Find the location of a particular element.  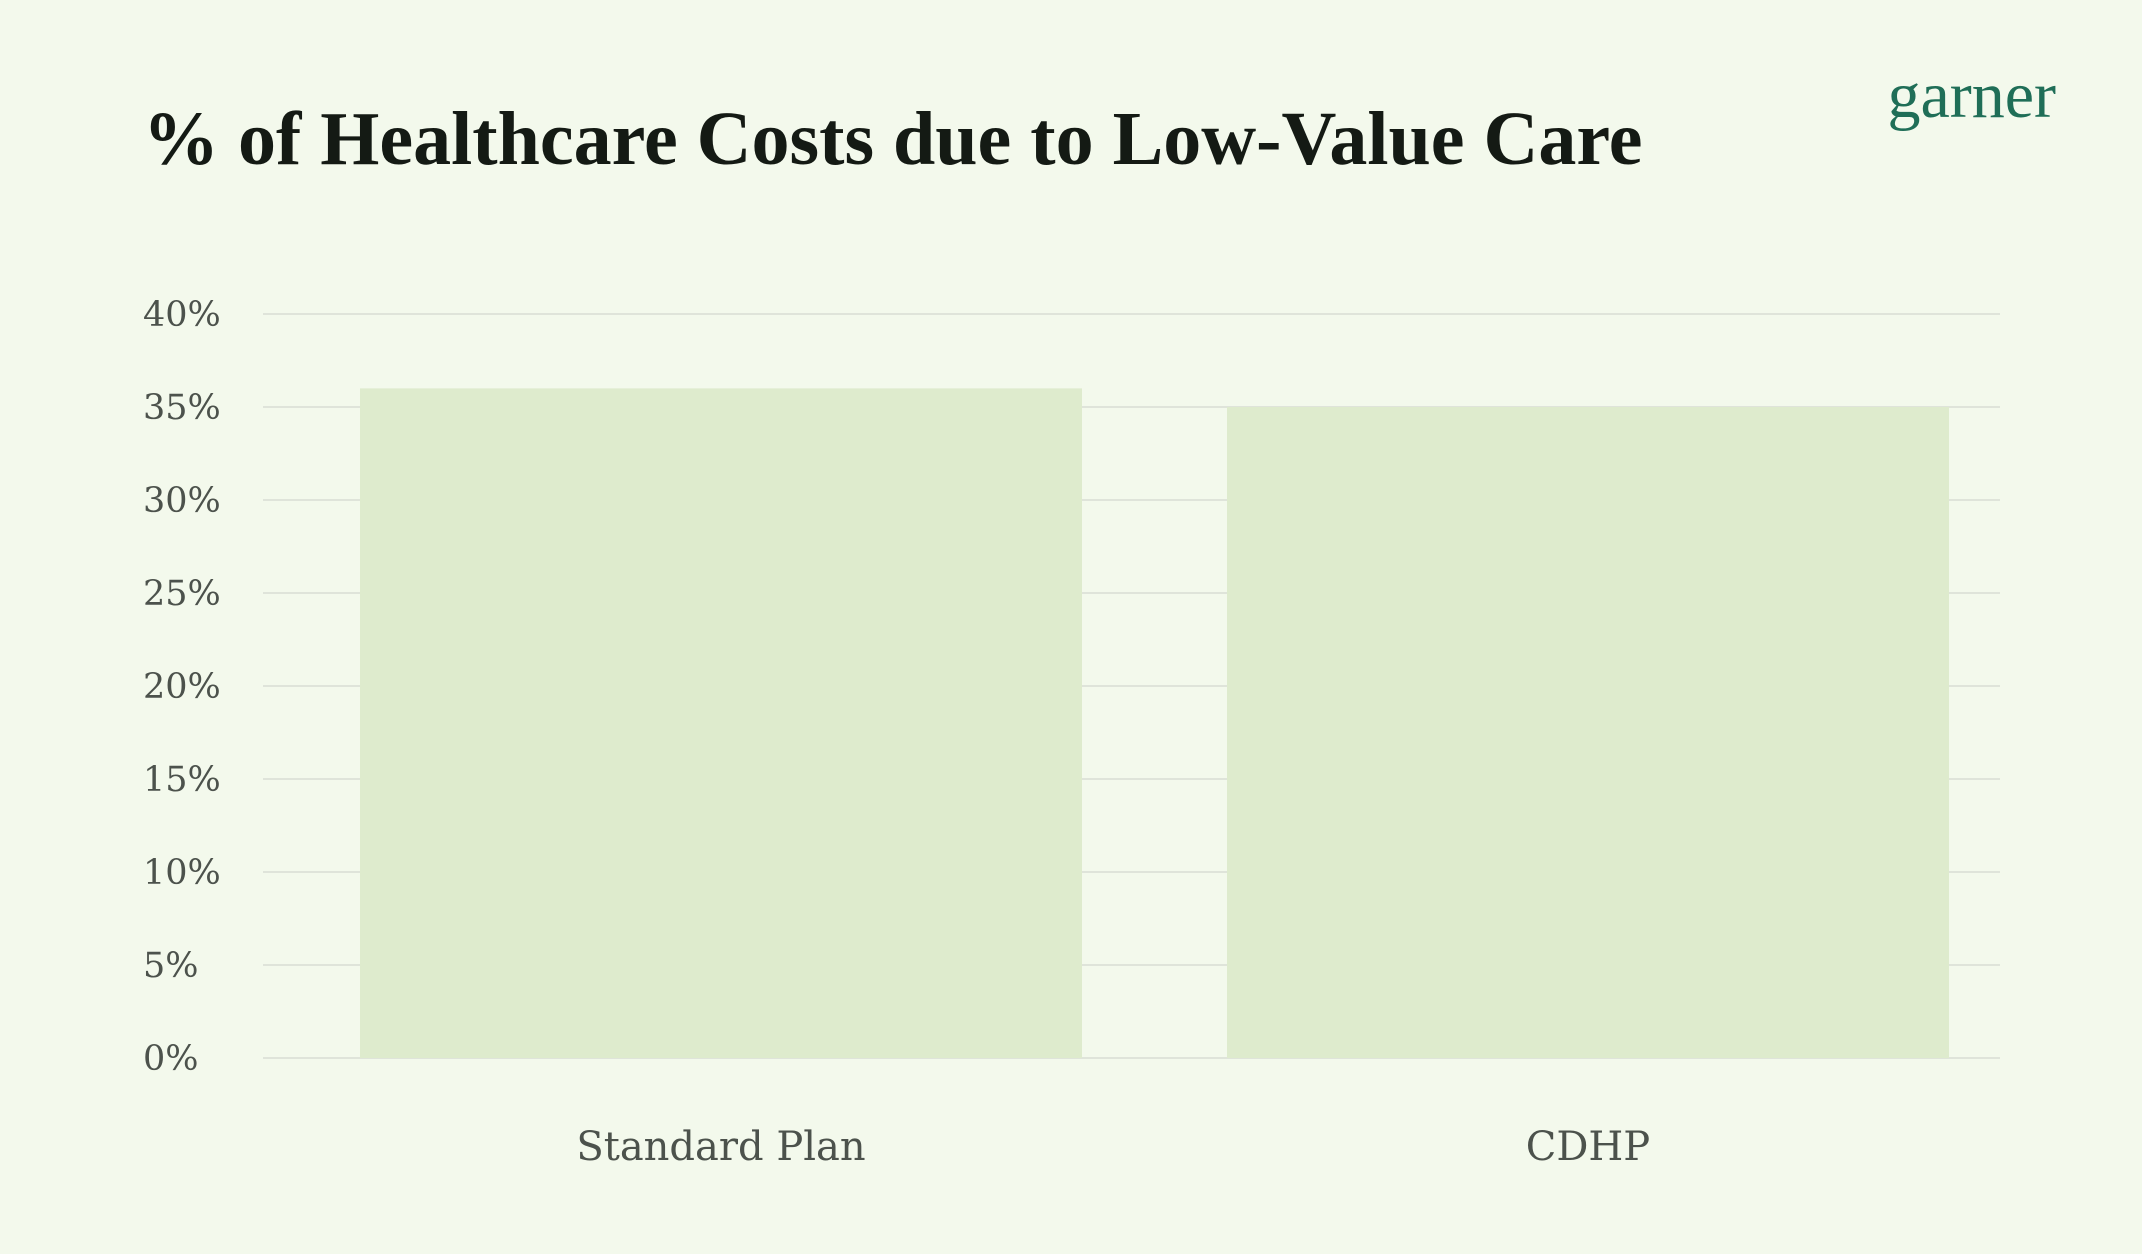

x-axis-categories: Standard Plan CDHP is located at coordinates (1113, 1147).